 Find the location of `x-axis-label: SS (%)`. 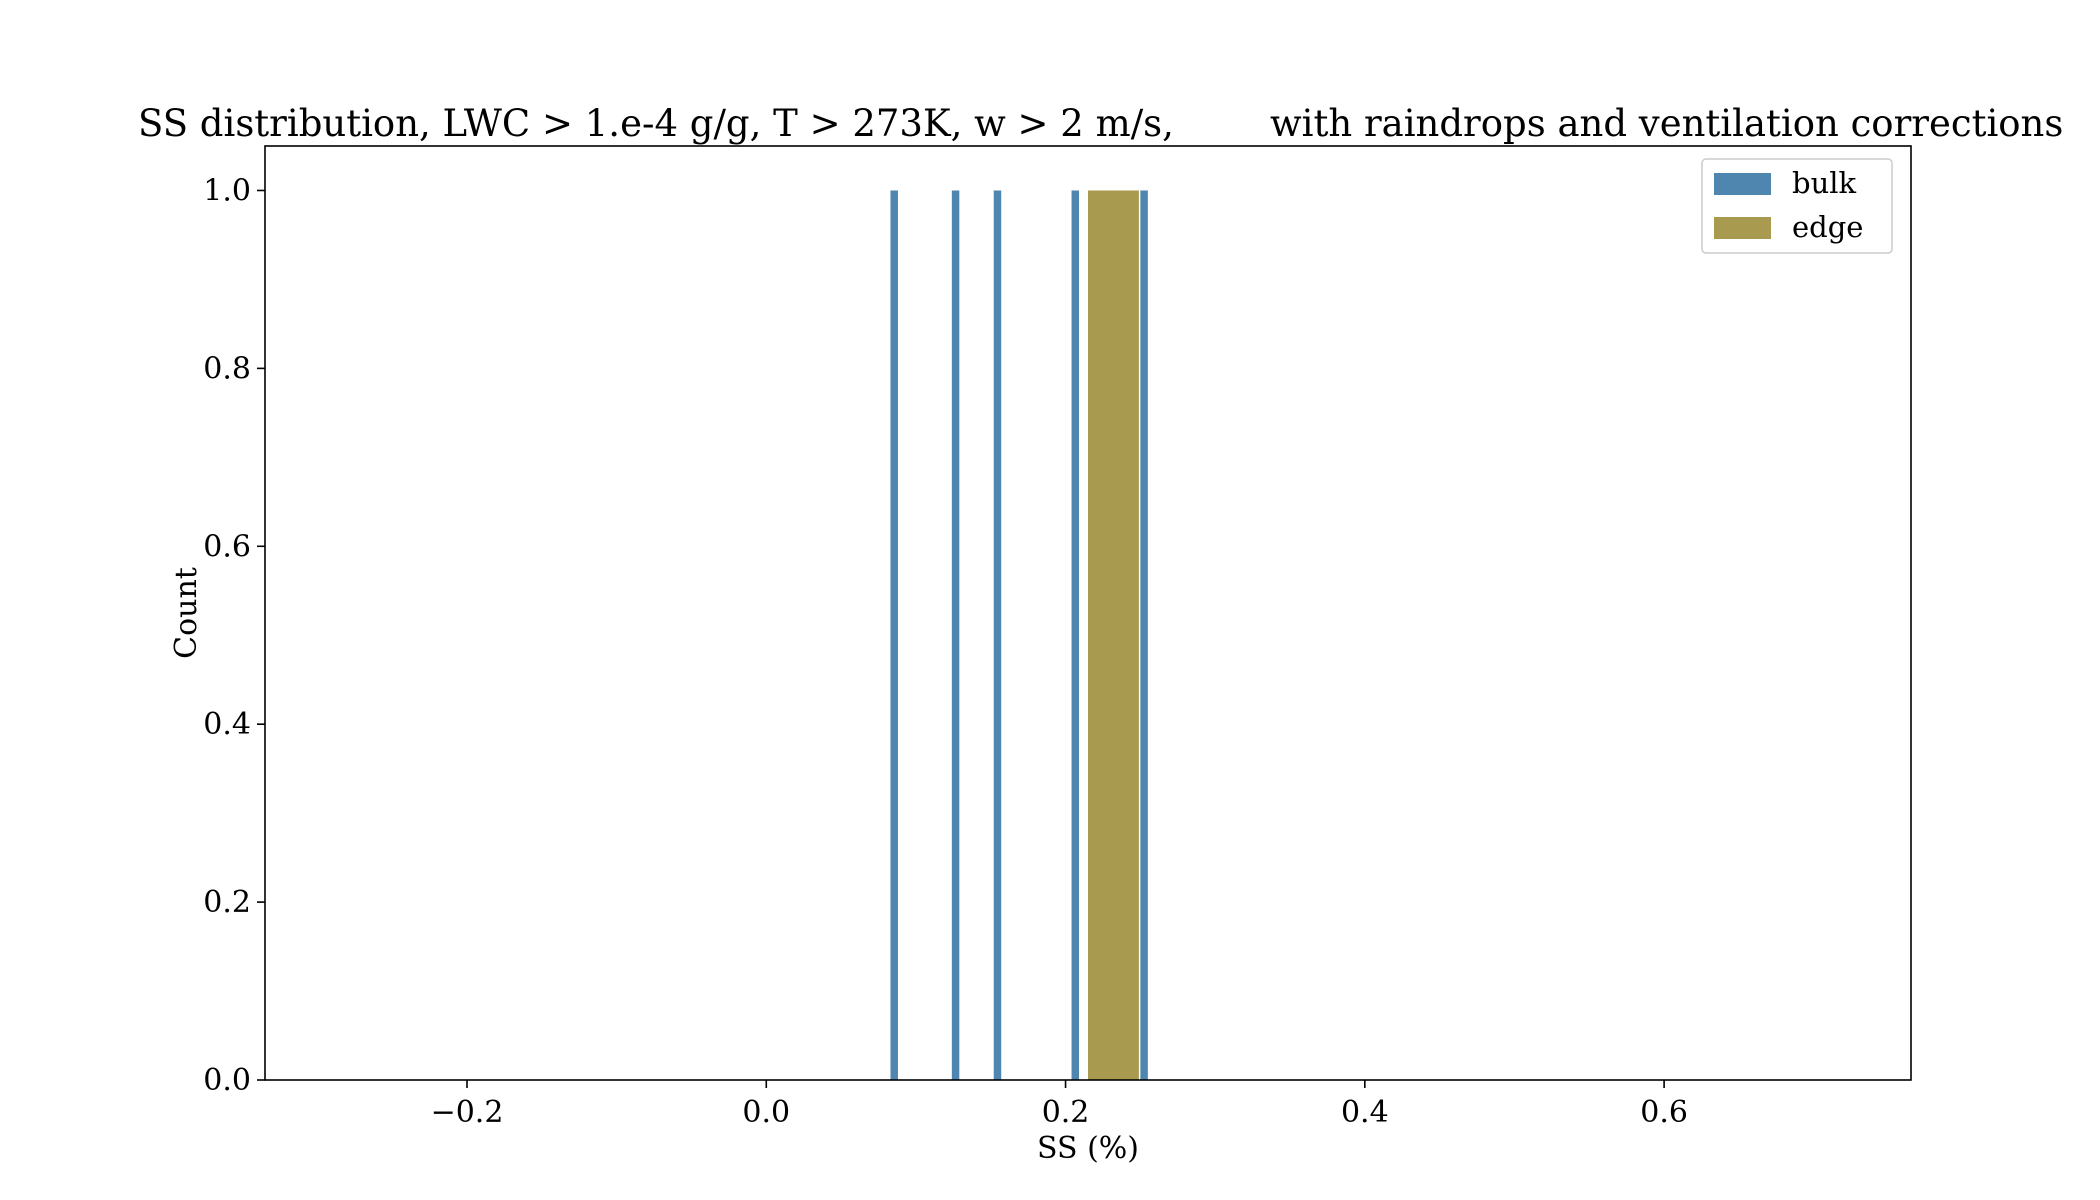

x-axis-label: SS (%) is located at coordinates (1088, 1148).